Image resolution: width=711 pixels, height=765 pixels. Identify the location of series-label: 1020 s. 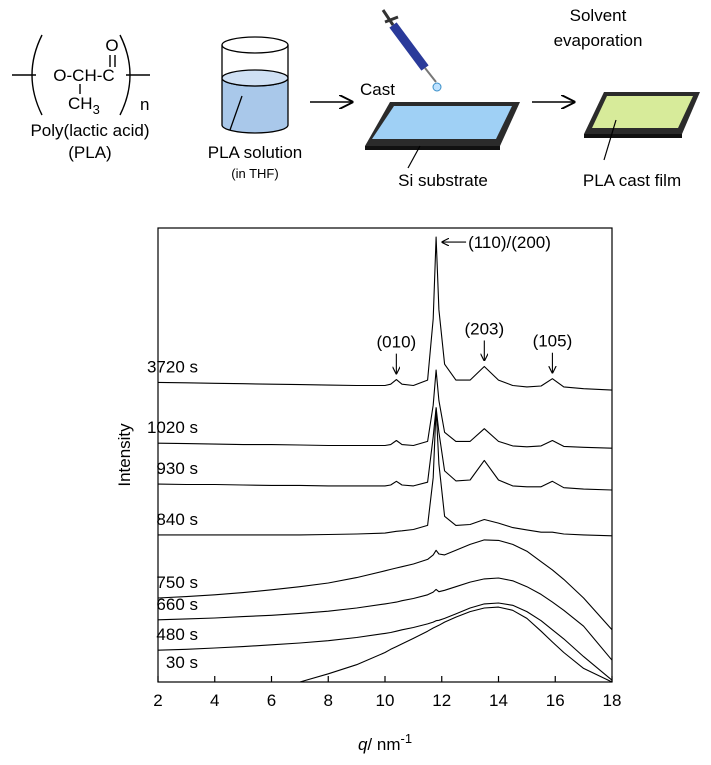
(172, 427).